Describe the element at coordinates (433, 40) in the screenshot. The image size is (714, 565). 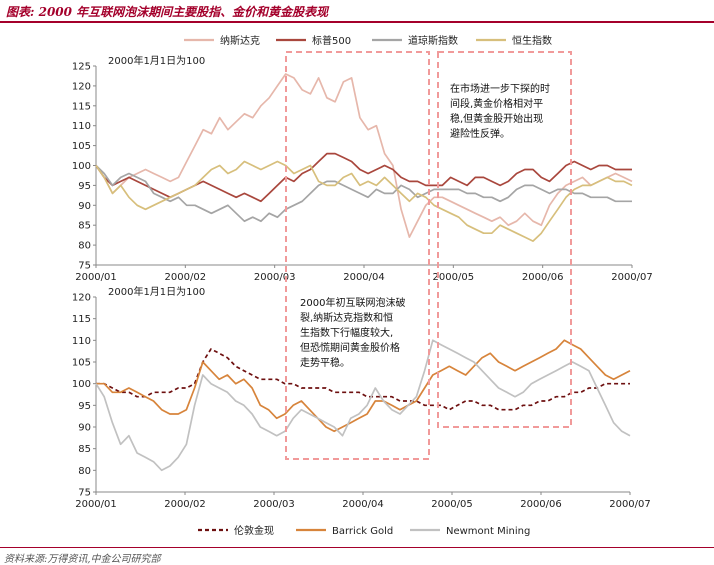
I see `legend-label-2: 道琼斯指数` at that location.